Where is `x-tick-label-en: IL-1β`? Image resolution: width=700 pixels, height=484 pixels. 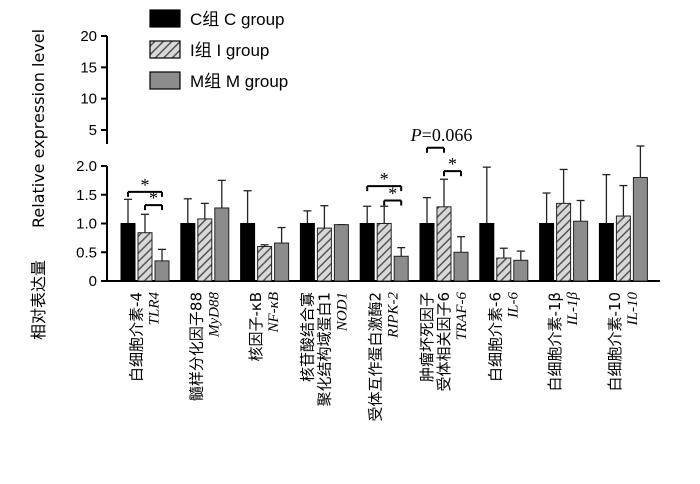
x-tick-label-en: IL-1β is located at coordinates (573, 308).